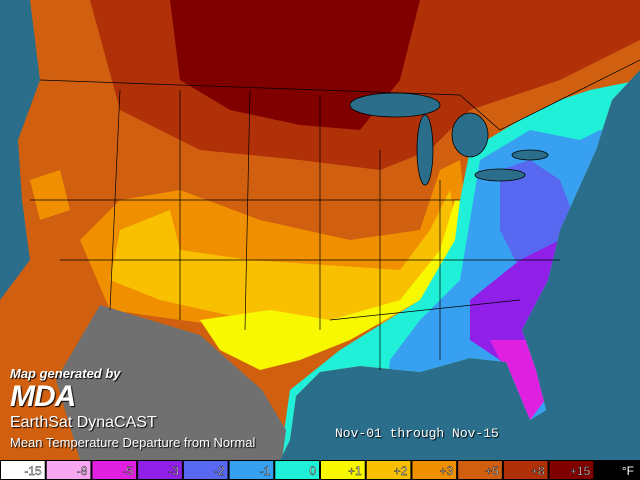  What do you see at coordinates (312, 471) in the screenshot?
I see `legend-label: 0` at bounding box center [312, 471].